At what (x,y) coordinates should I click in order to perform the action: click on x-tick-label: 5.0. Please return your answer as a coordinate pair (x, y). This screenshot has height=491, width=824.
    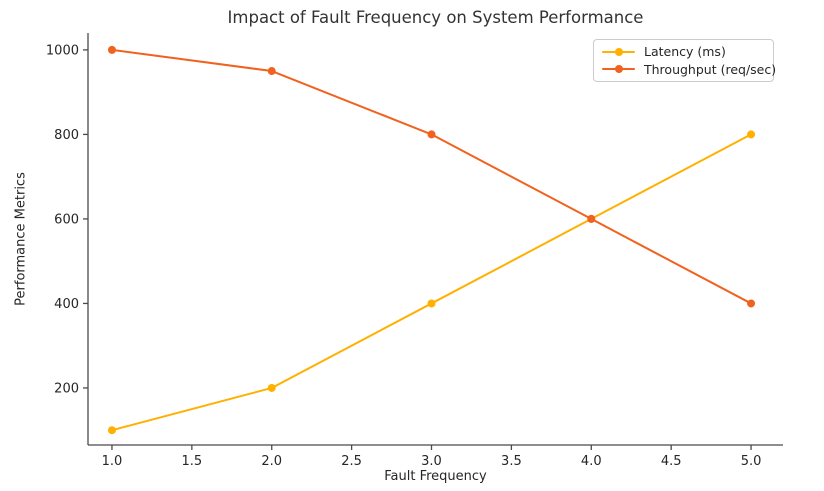
    Looking at the image, I should click on (751, 461).